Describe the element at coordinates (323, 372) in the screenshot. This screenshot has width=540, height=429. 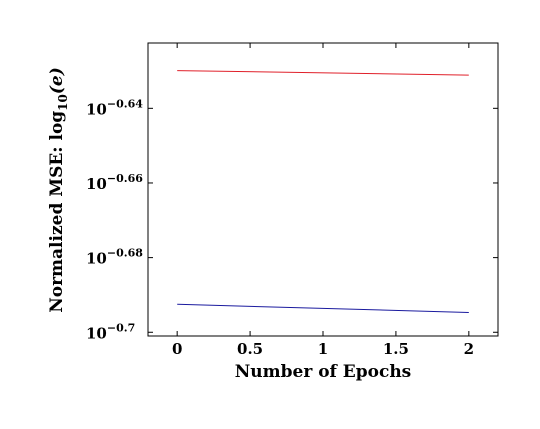
I see `x-axis-title: Number of Epochs` at that location.